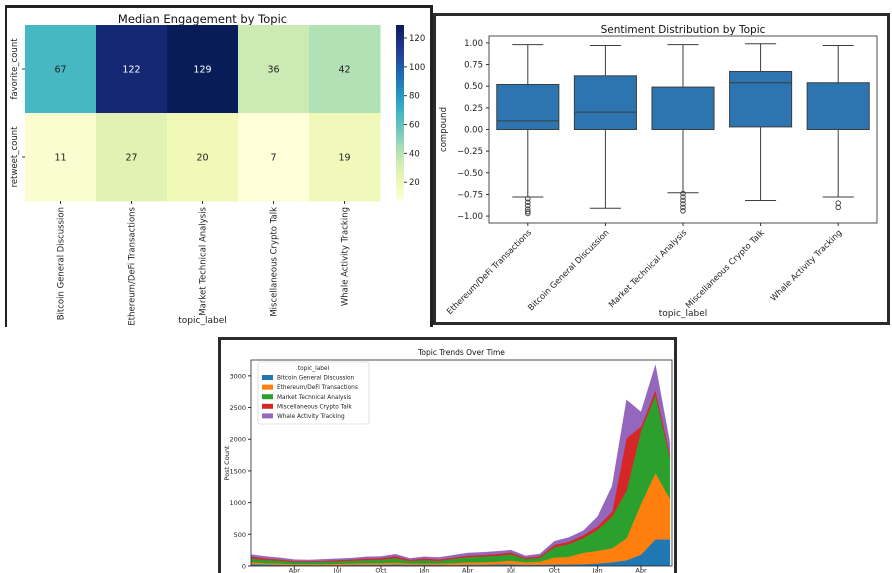 Image resolution: width=892 pixels, height=573 pixels. I want to click on legend-label: Ethereum/DeFi Transactions, so click(317, 388).